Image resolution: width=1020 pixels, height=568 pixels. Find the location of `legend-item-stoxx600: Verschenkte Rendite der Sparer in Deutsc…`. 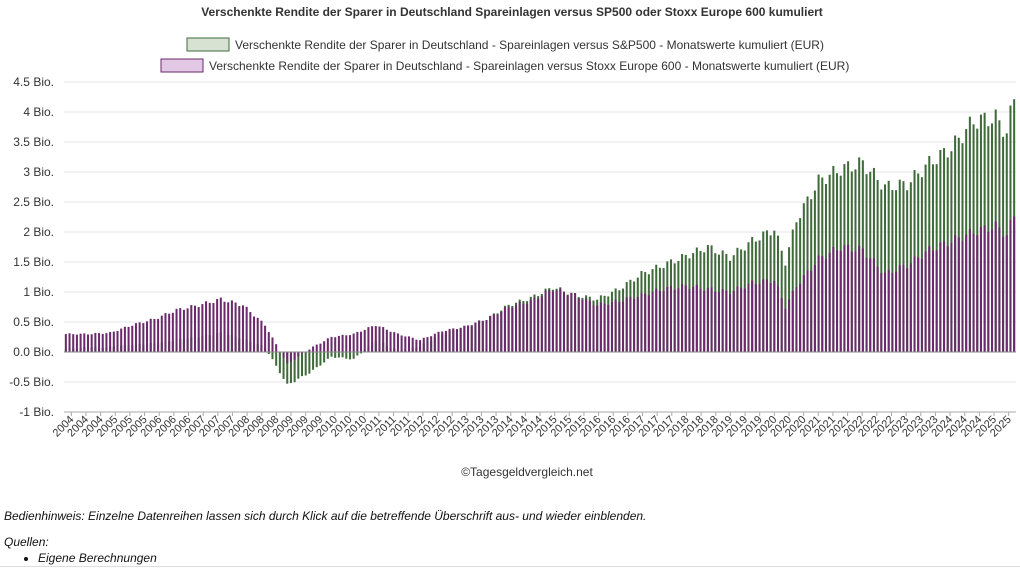

legend-item-stoxx600: Verschenkte Rendite der Sparer in Deutsc… is located at coordinates (504, 65).